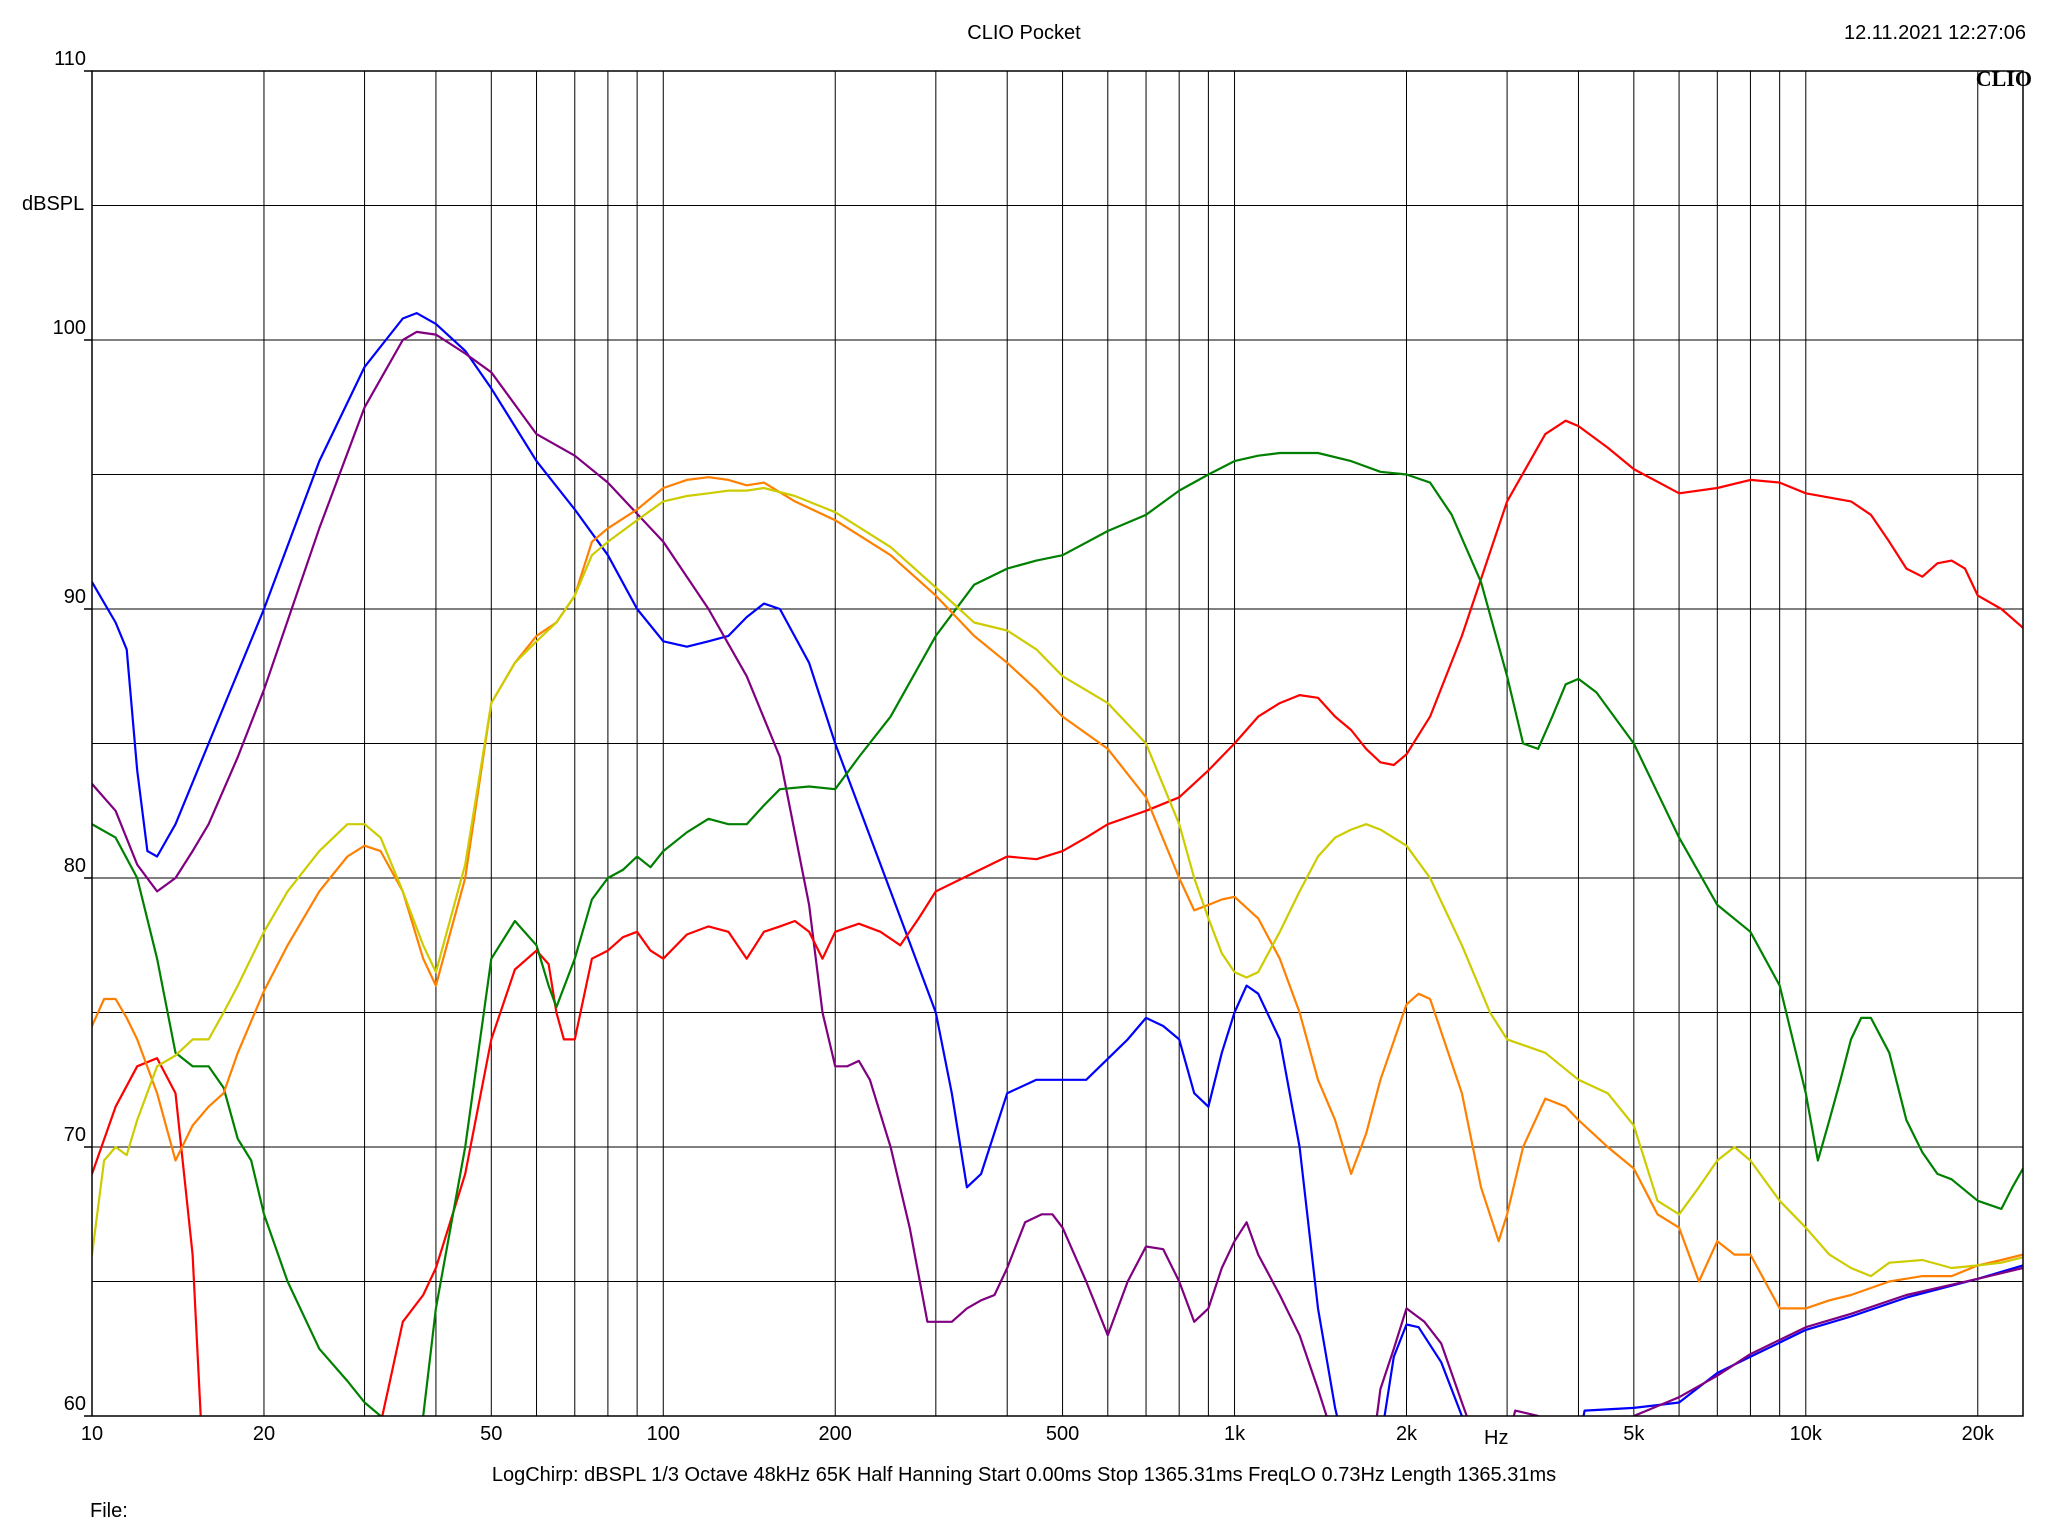  What do you see at coordinates (75, 866) in the screenshot?
I see `y-tick-label: 80` at bounding box center [75, 866].